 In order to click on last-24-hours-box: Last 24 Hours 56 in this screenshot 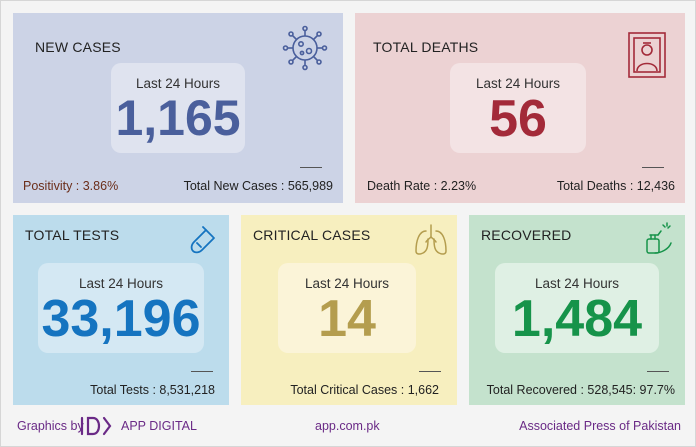, I will do `click(518, 108)`.